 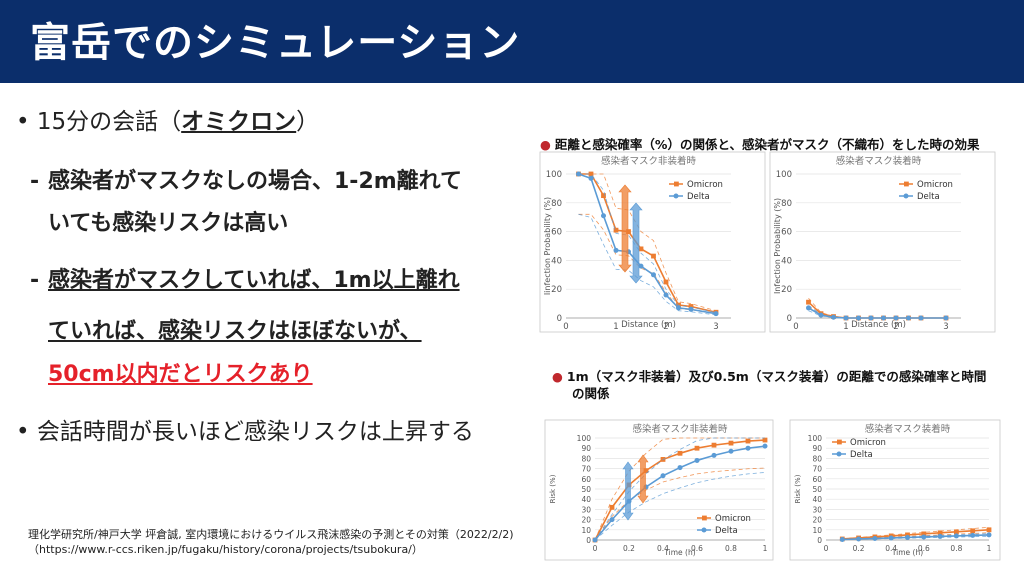 I want to click on dash-text-2c: 50cm以内だとリスクあり, so click(x=180, y=374).